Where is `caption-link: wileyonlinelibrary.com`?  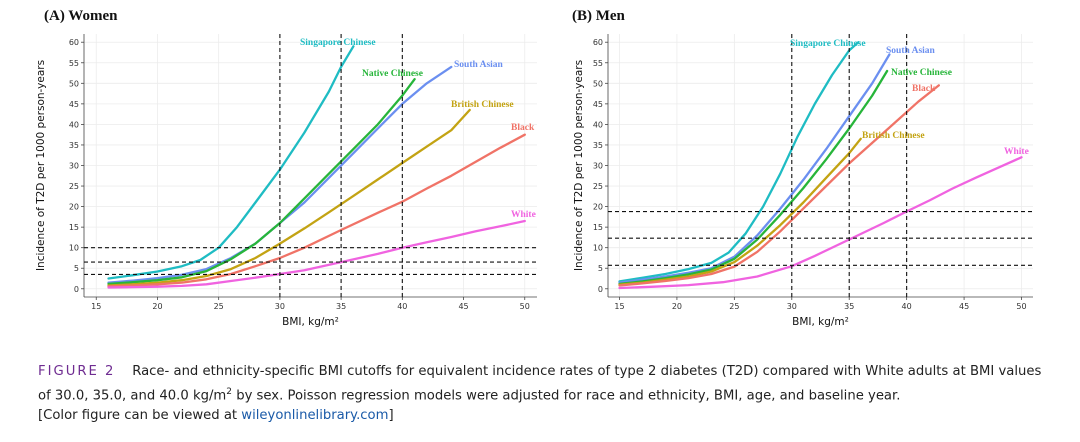
caption-link: wileyonlinelibrary.com is located at coordinates (315, 416).